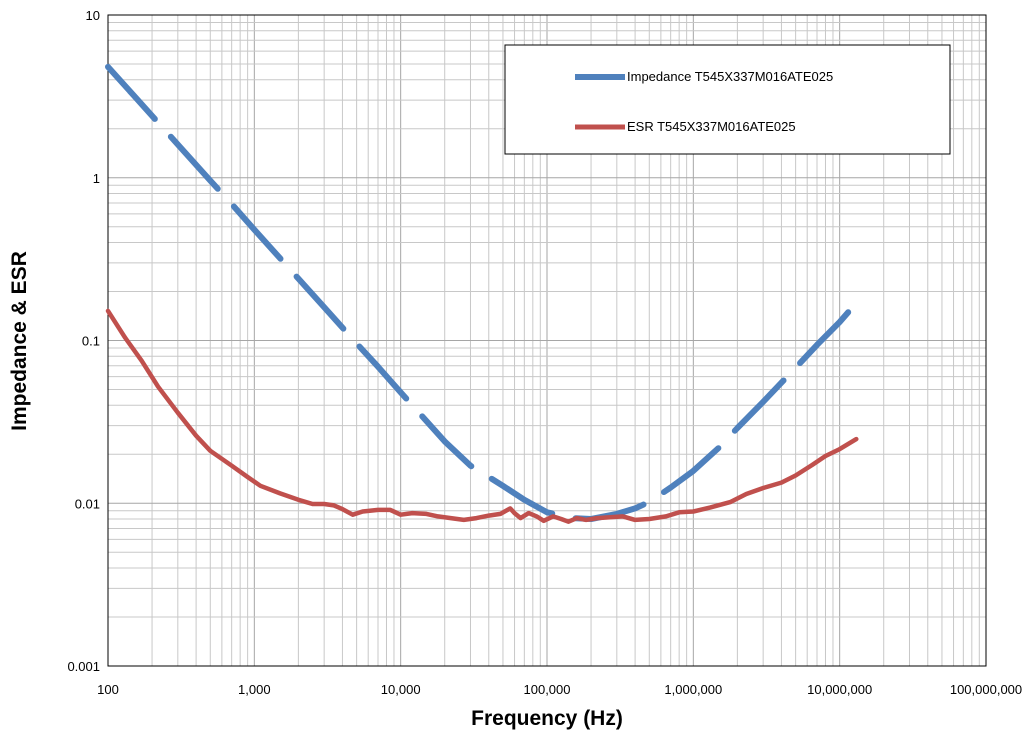 Image resolution: width=1034 pixels, height=740 pixels. What do you see at coordinates (91, 341) in the screenshot?
I see `y-tick-label: 0.1` at bounding box center [91, 341].